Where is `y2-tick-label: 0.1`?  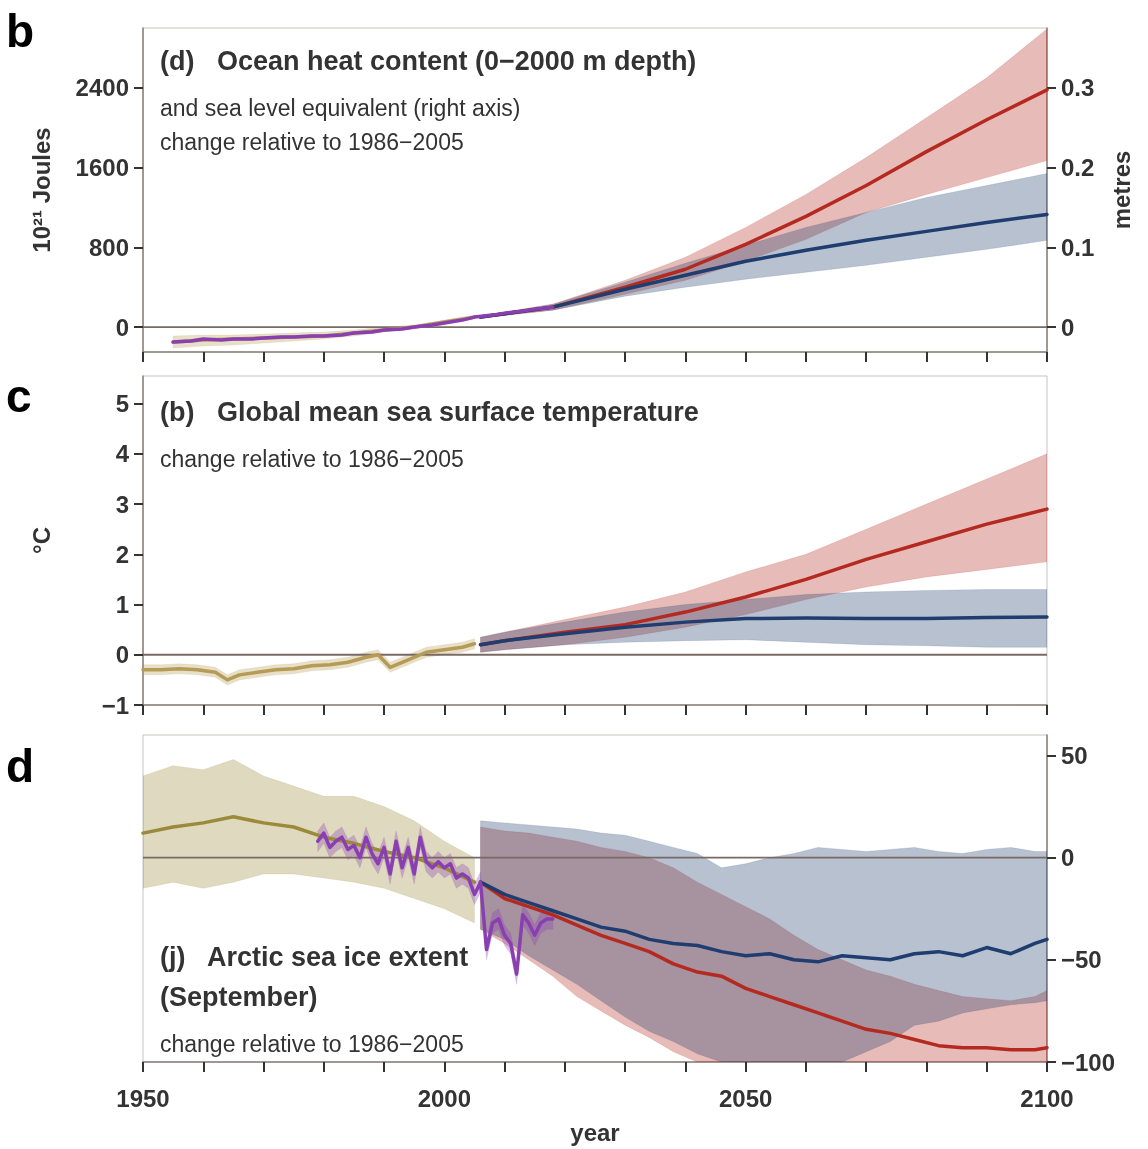 y2-tick-label: 0.1 is located at coordinates (1078, 247).